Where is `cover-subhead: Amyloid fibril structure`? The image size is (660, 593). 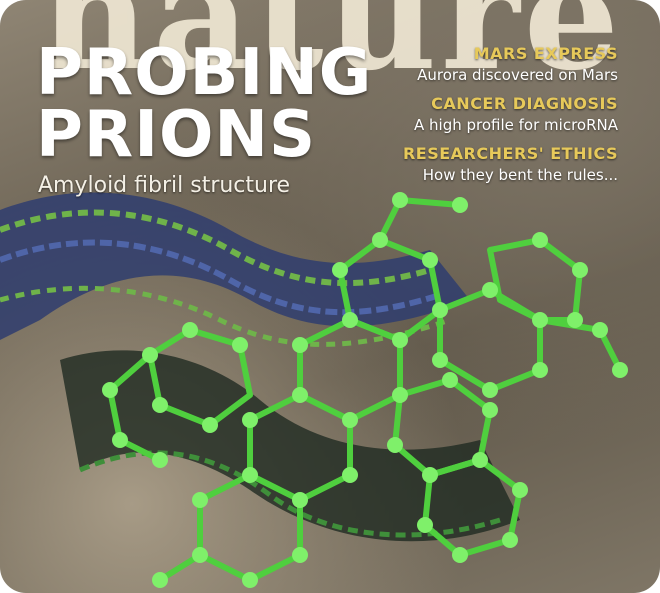
cover-subhead: Amyloid fibril structure is located at coordinates (164, 185).